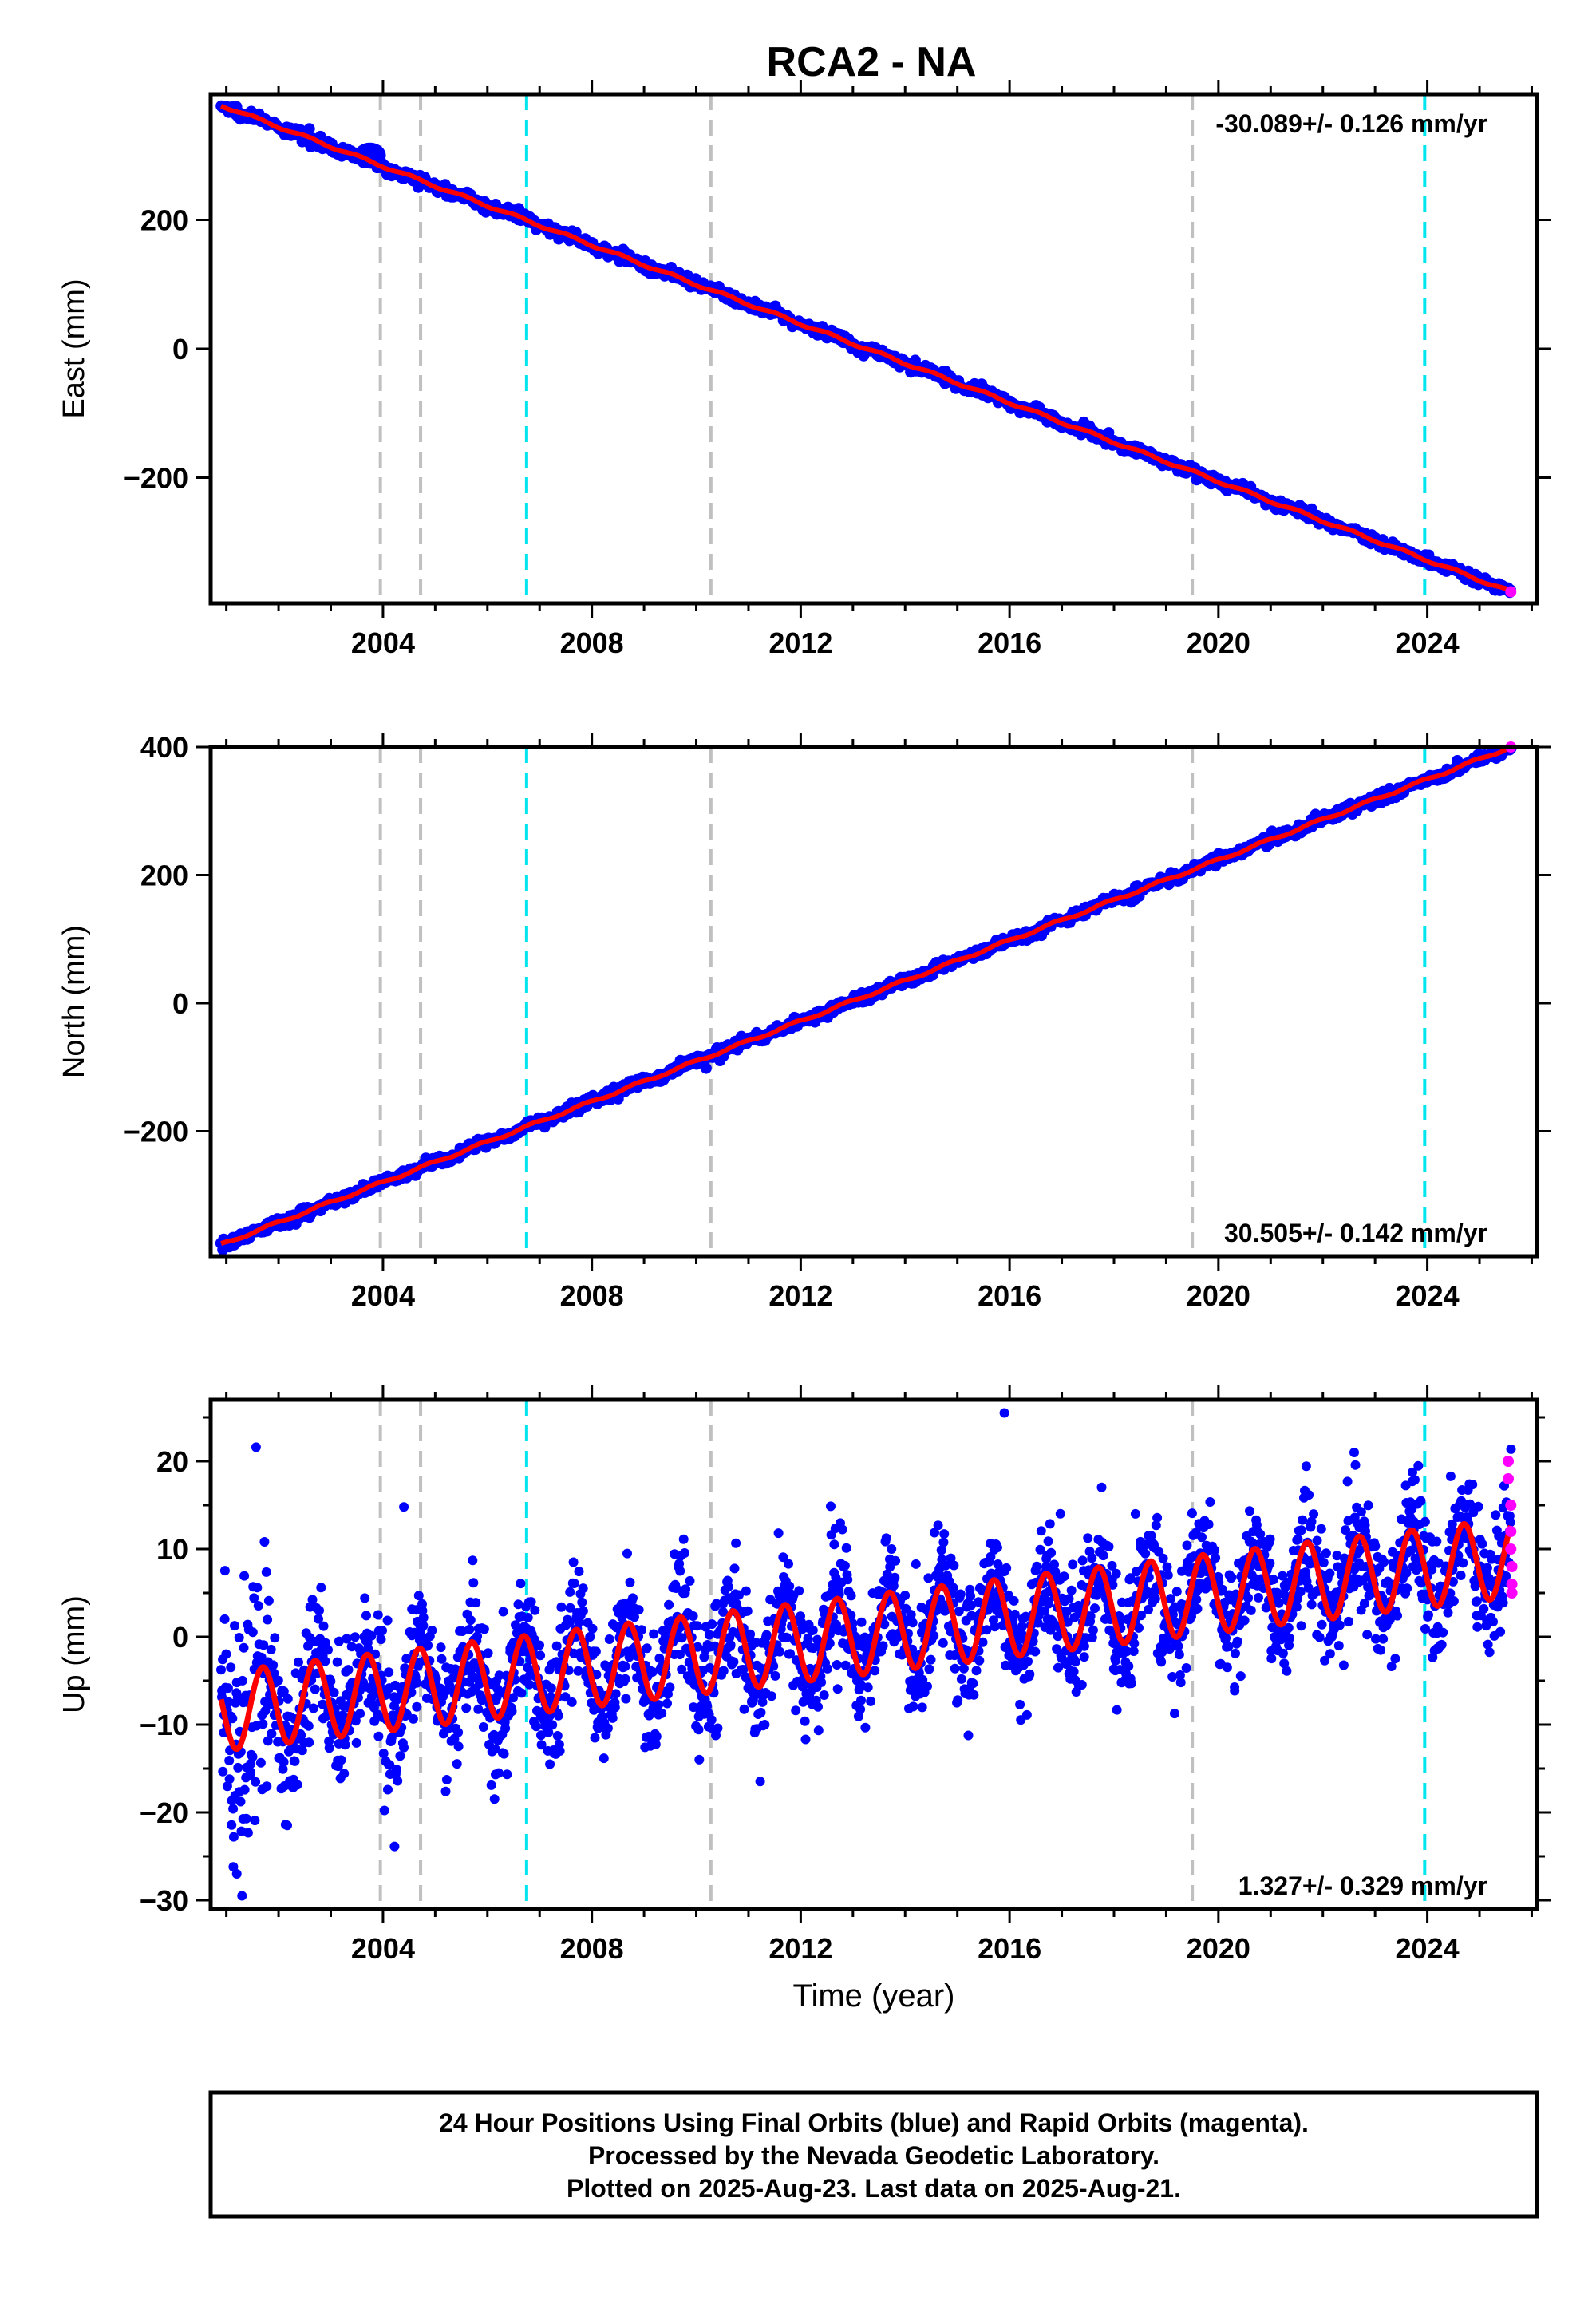  What do you see at coordinates (1218, 1295) in the screenshot?
I see `x-tick-label: 2020` at bounding box center [1218, 1295].